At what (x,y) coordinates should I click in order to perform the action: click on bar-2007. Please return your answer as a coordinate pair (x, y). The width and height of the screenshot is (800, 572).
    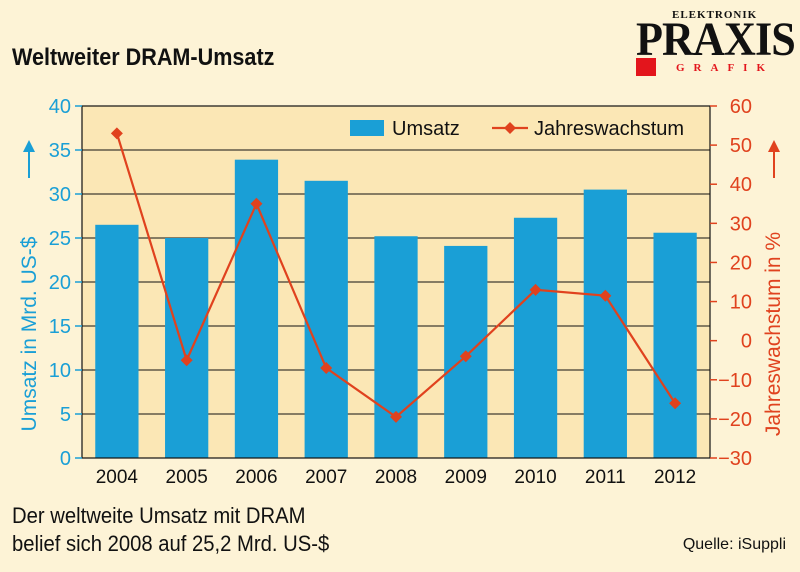
    Looking at the image, I should click on (326, 319).